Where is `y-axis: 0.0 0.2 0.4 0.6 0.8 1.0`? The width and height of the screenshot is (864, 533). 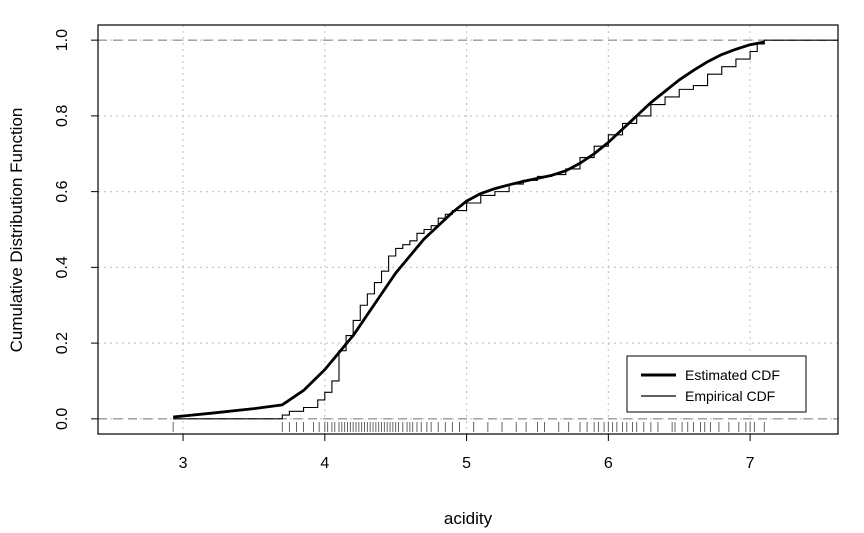 y-axis: 0.0 0.2 0.4 0.6 0.8 1.0 is located at coordinates (76, 229).